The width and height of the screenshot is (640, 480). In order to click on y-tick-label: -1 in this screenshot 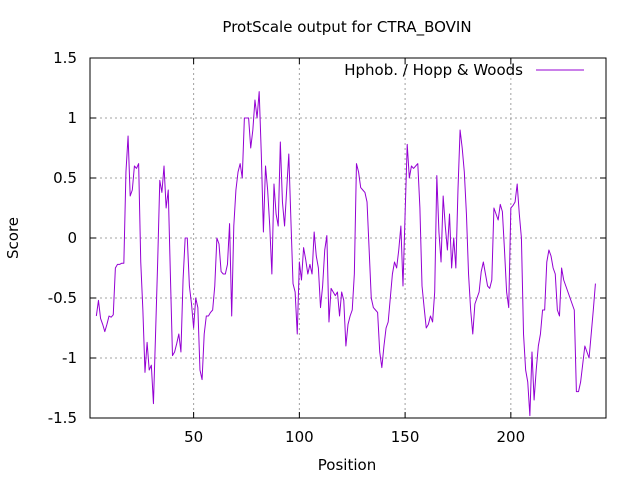, I will do `click(69, 358)`.